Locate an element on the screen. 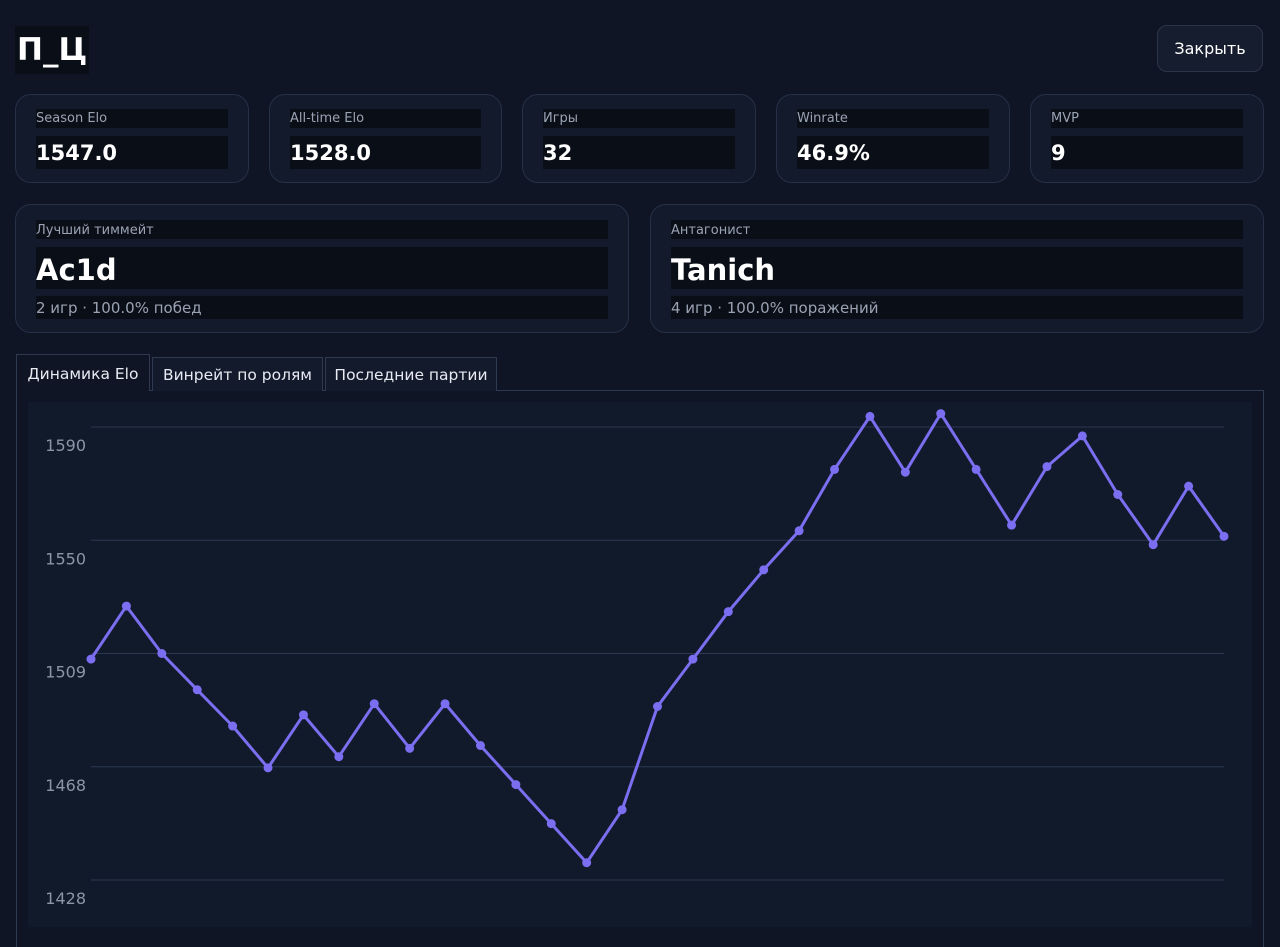 The width and height of the screenshot is (1280, 947). stat-card-mvp: MVP 9 is located at coordinates (1147, 138).